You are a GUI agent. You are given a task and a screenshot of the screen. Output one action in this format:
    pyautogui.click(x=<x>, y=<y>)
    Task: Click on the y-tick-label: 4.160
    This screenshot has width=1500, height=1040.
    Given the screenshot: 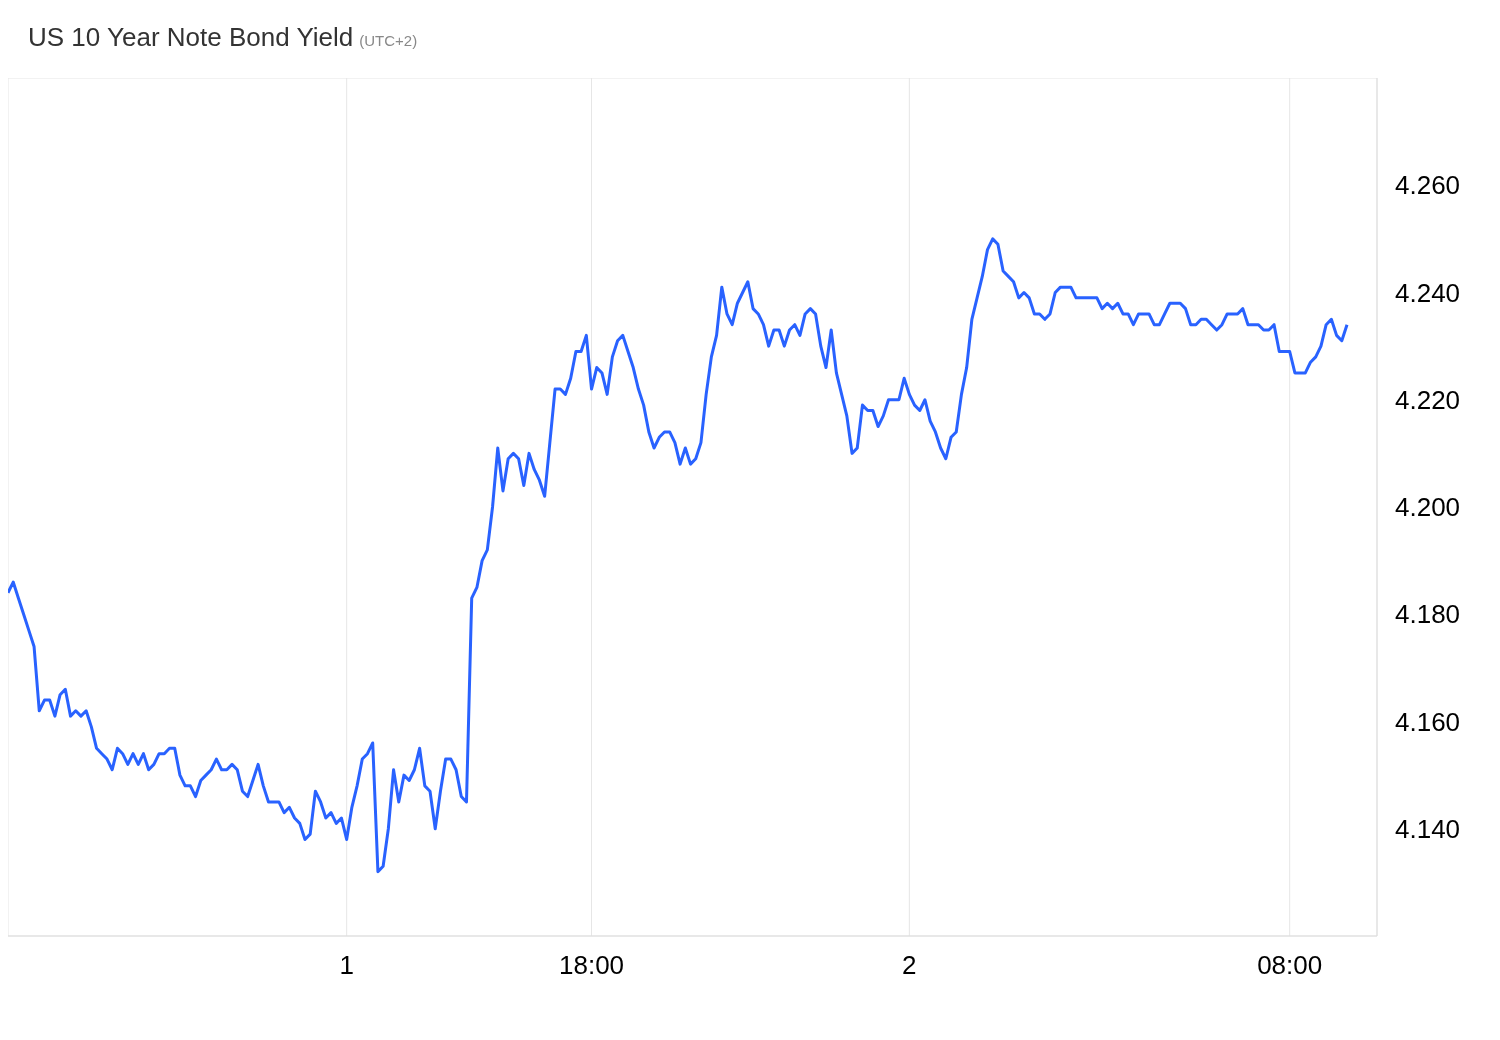 What is the action you would take?
    pyautogui.click(x=1428, y=721)
    